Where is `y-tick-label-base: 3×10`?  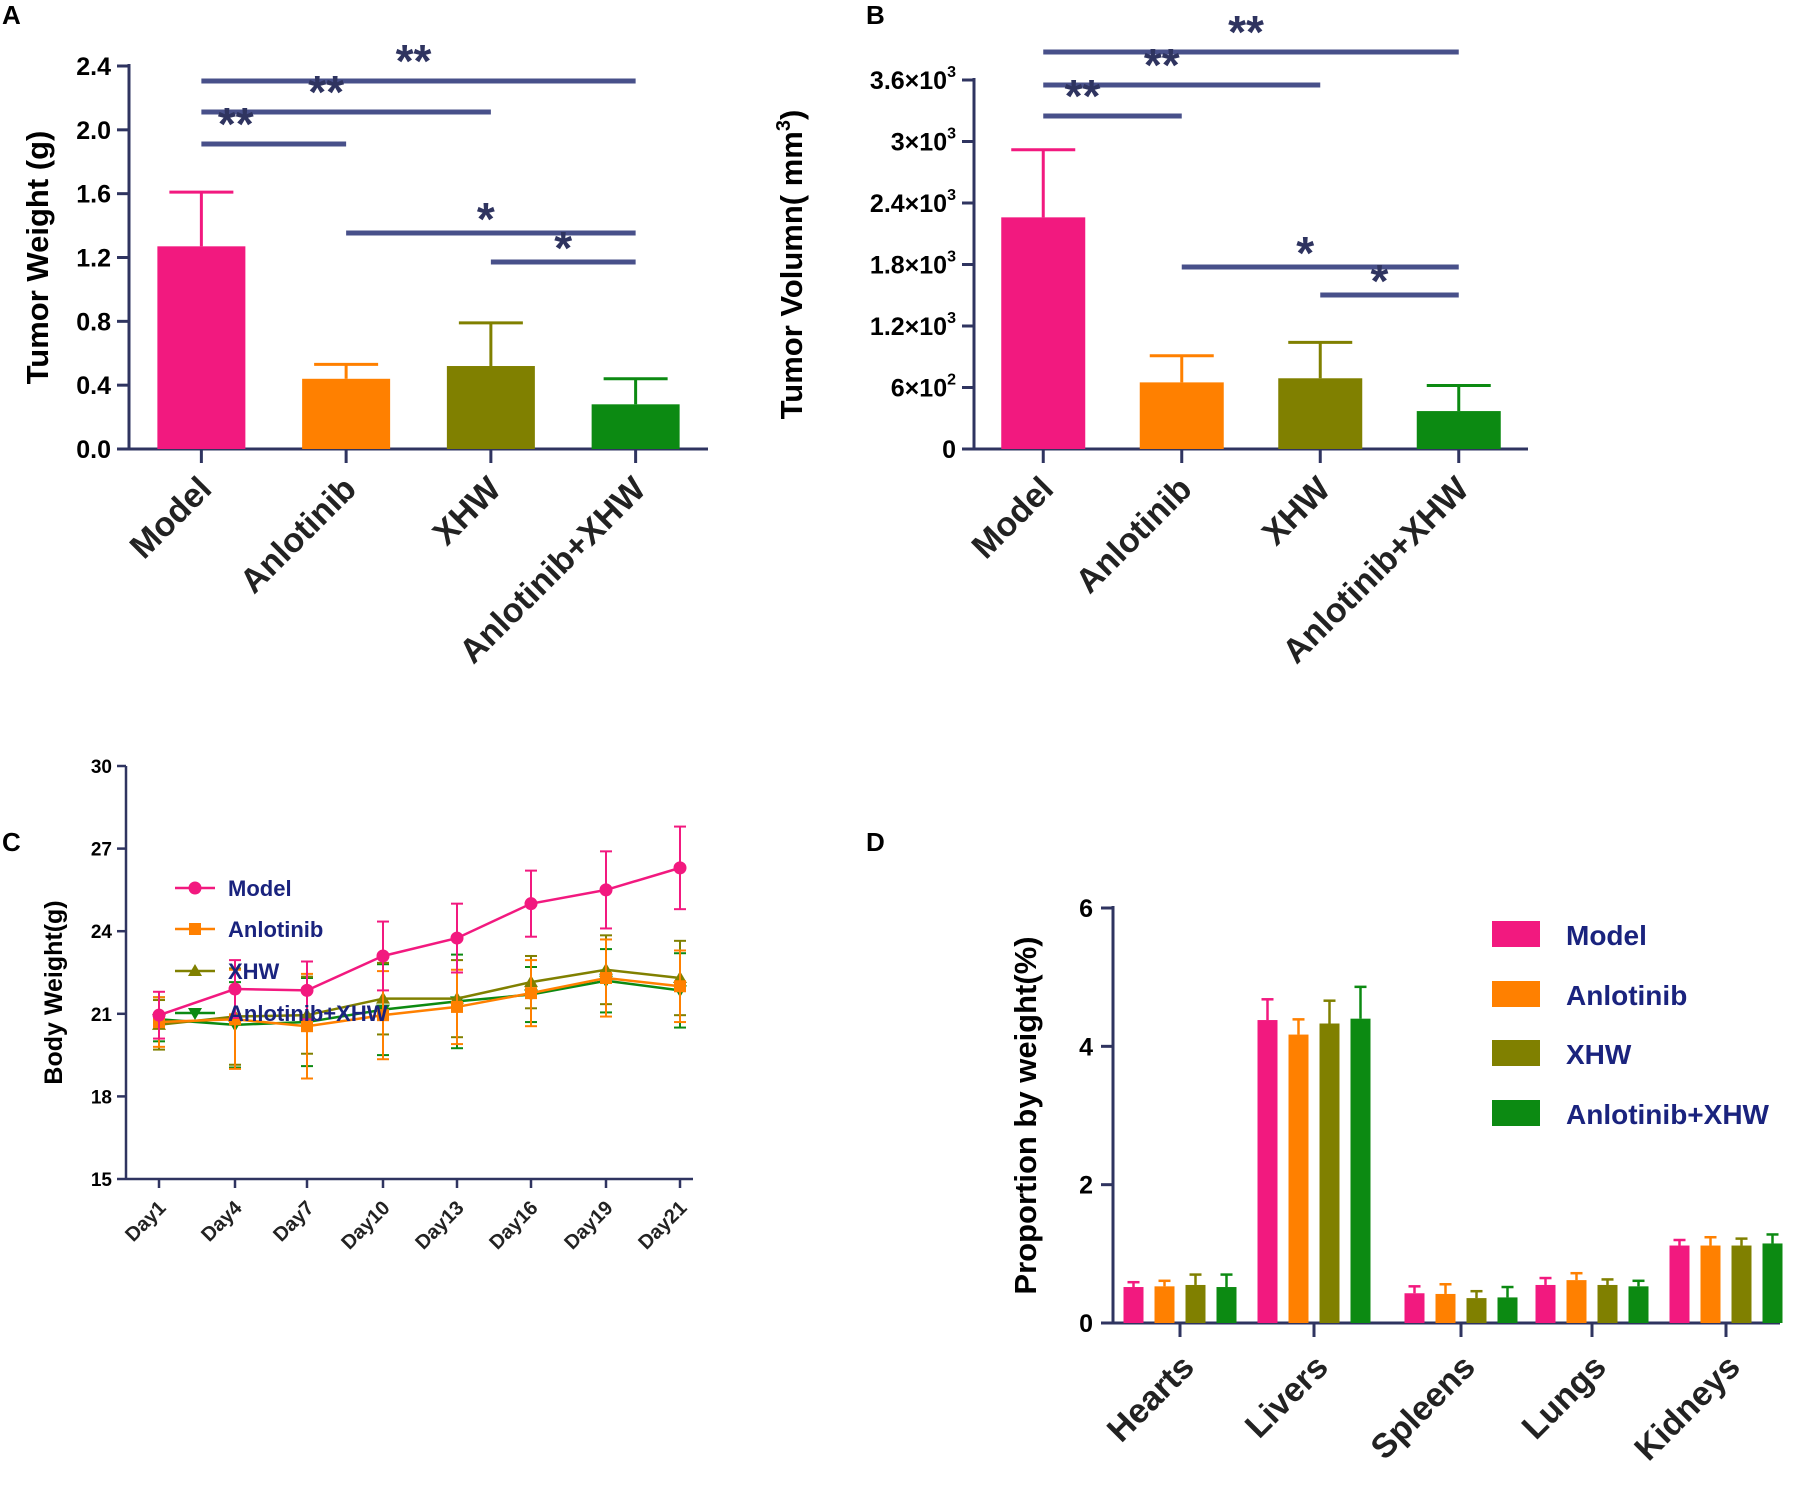
y-tick-label-base: 3×10 is located at coordinates (919, 143).